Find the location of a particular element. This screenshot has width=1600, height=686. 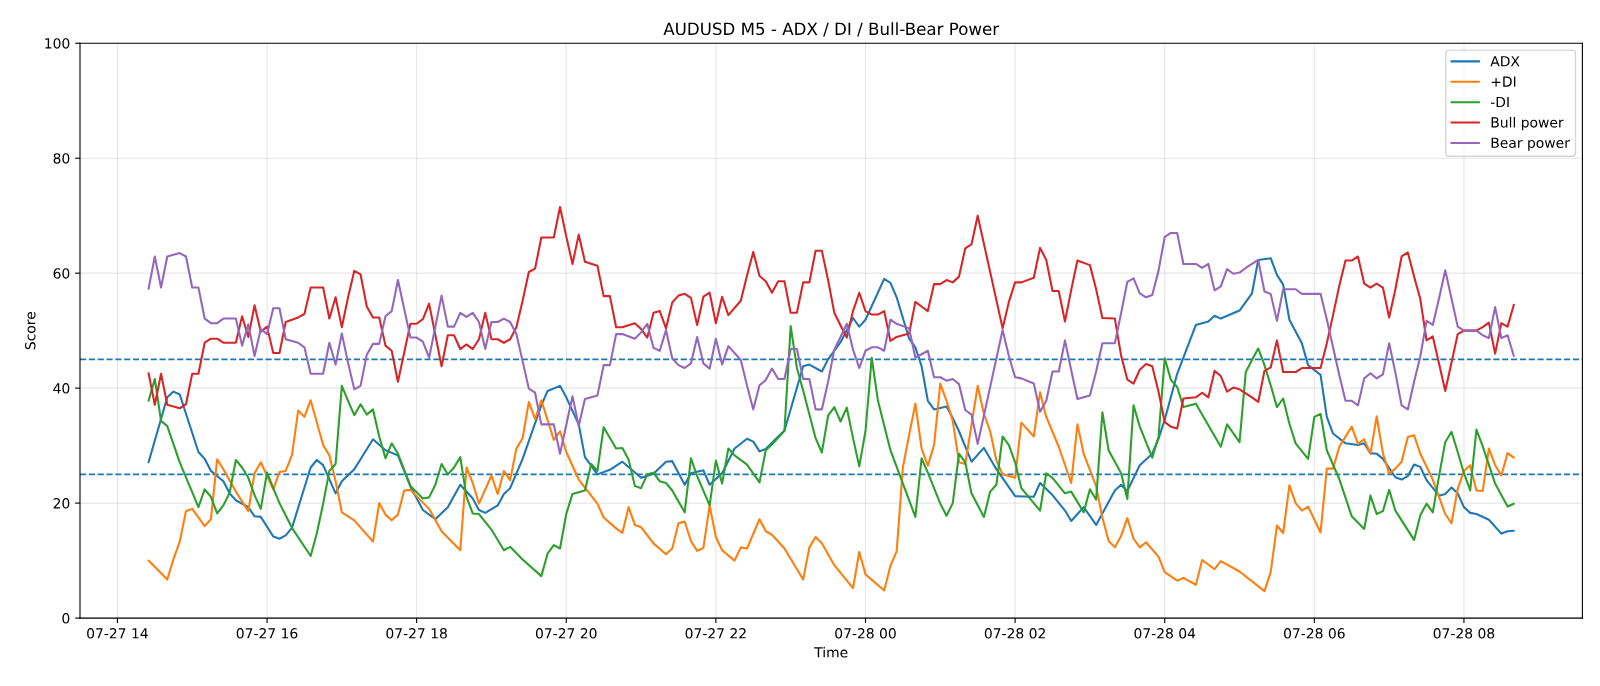

y-tick-label: 80 is located at coordinates (61, 158).